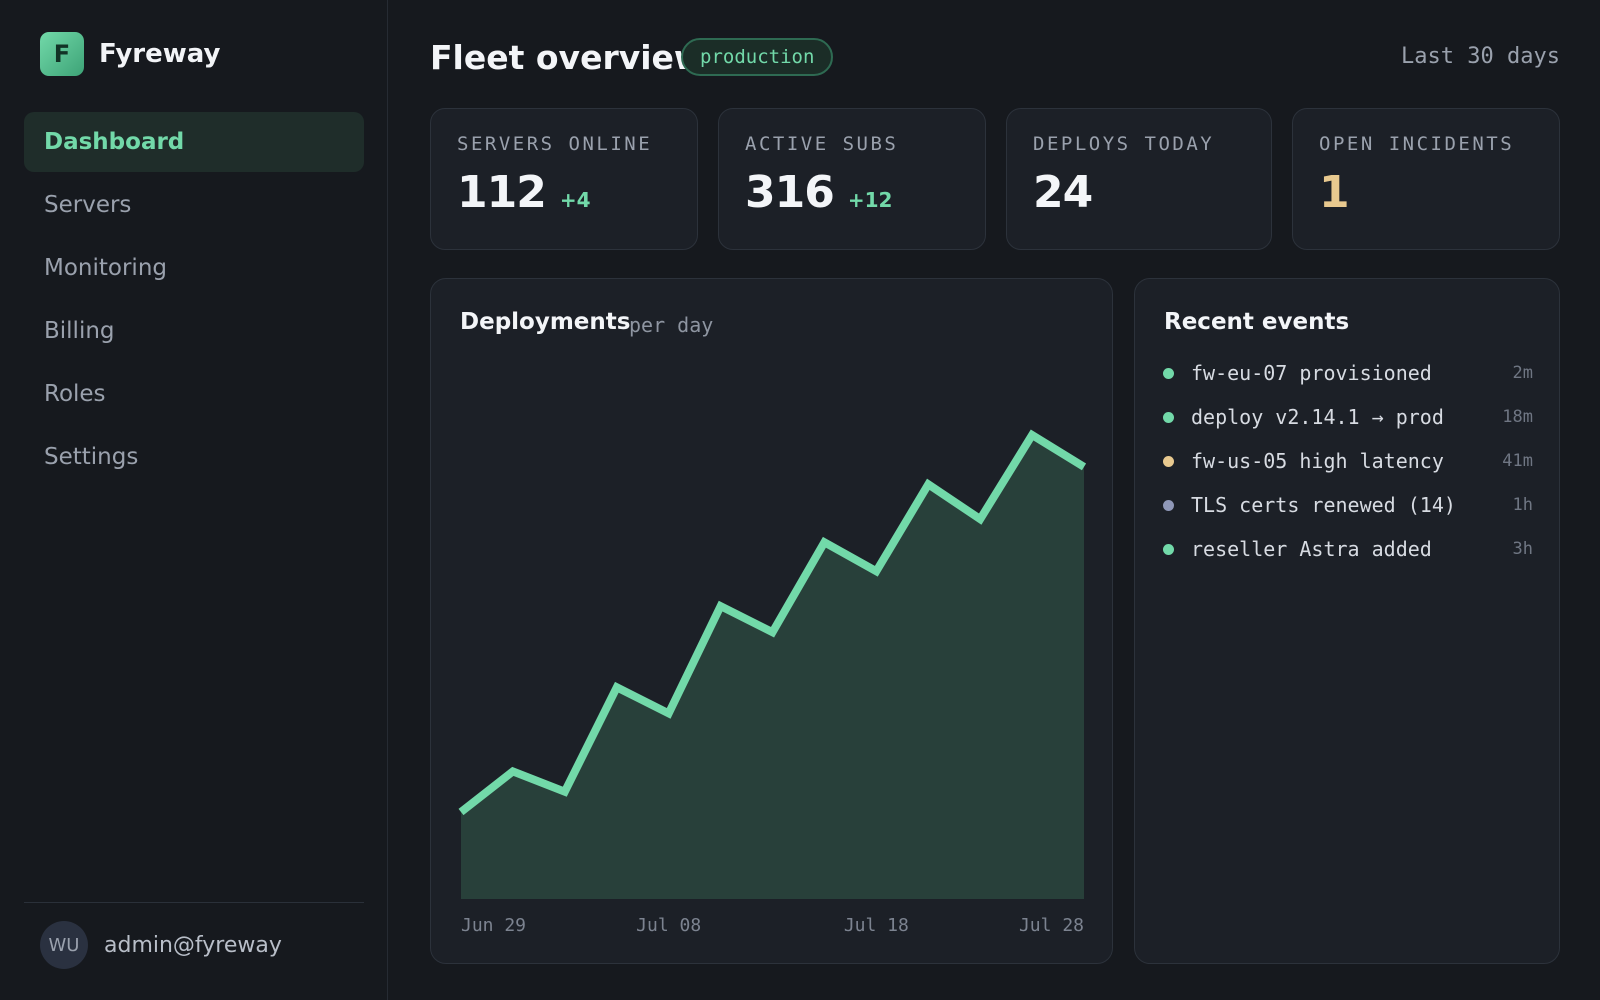 The image size is (1600, 1000). What do you see at coordinates (193, 945) in the screenshot?
I see `user-email: admin@fyreway` at bounding box center [193, 945].